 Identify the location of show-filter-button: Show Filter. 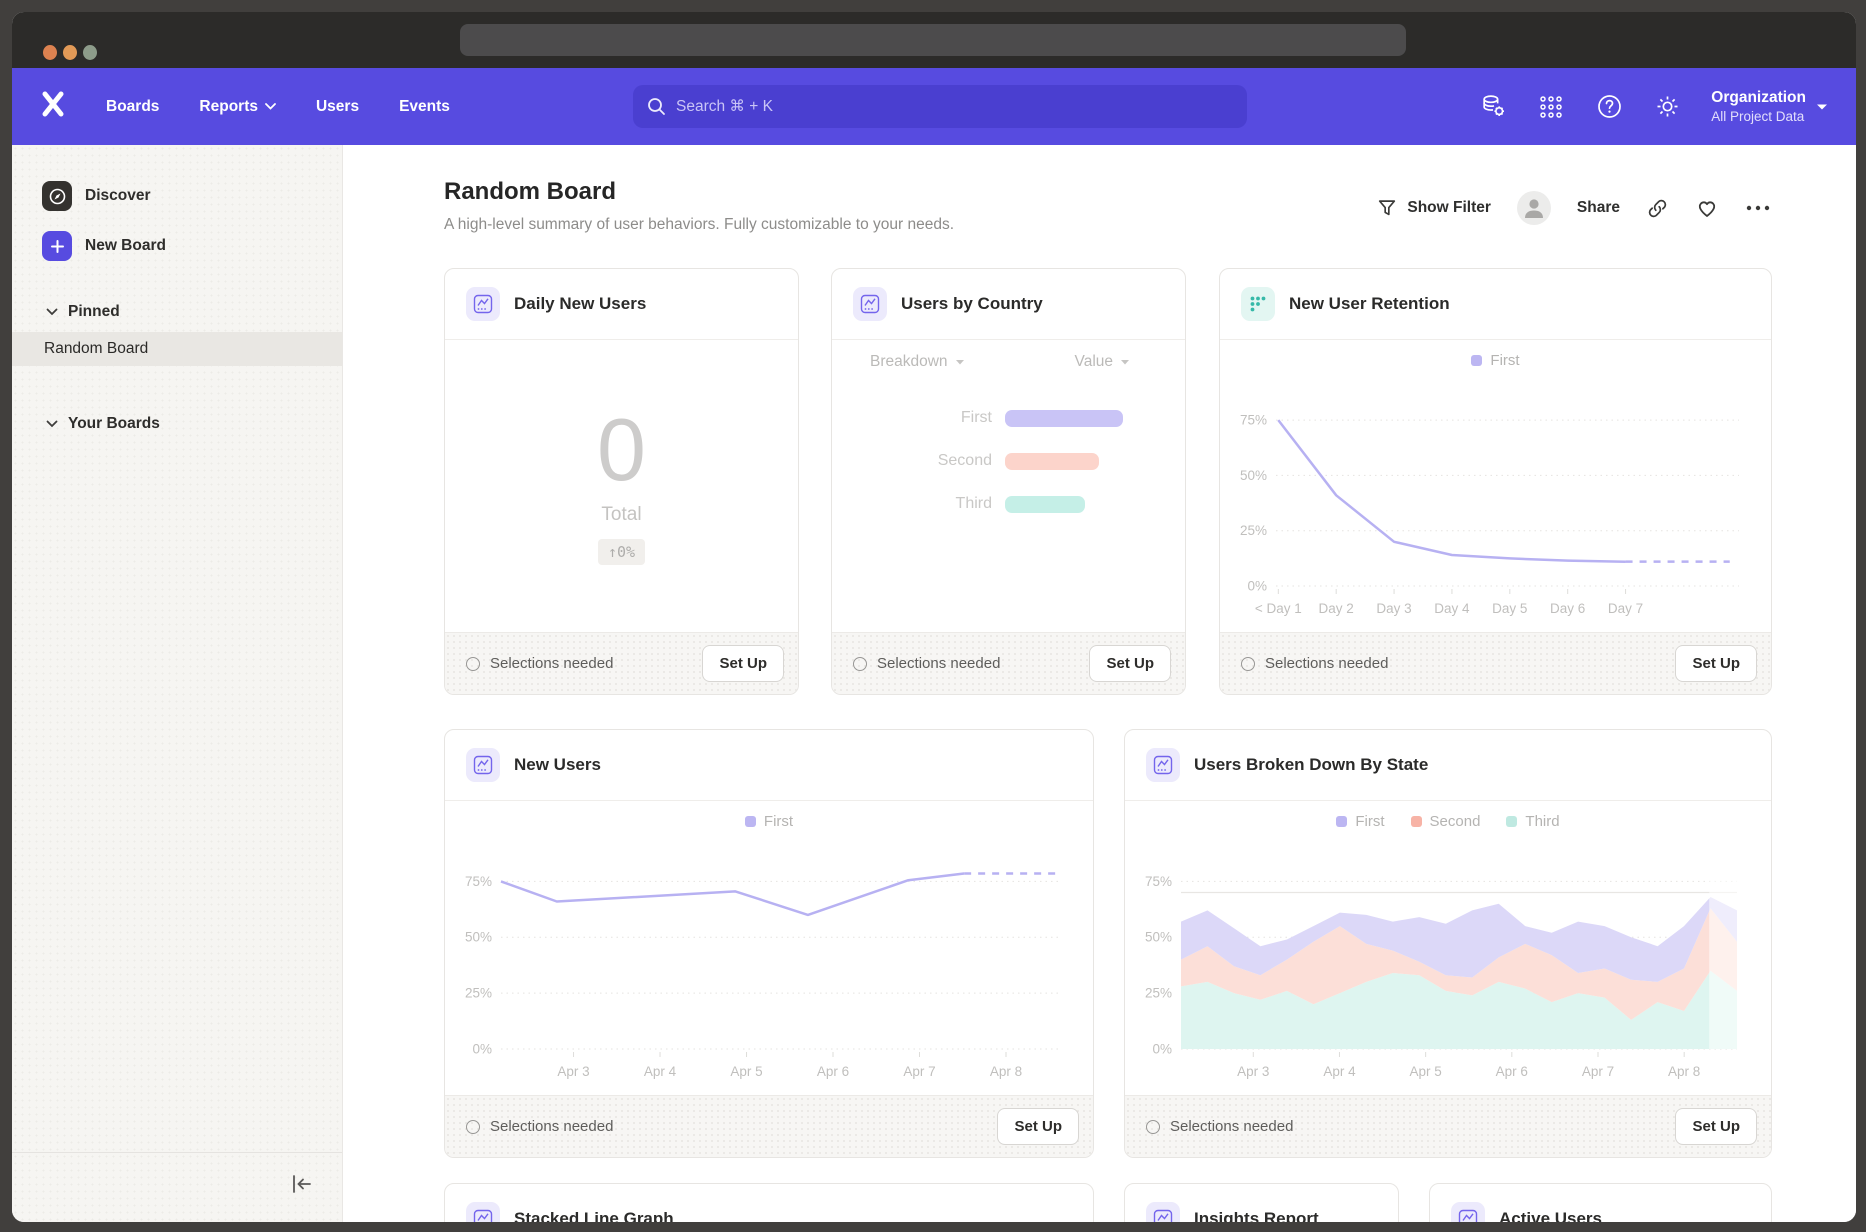
(1433, 208).